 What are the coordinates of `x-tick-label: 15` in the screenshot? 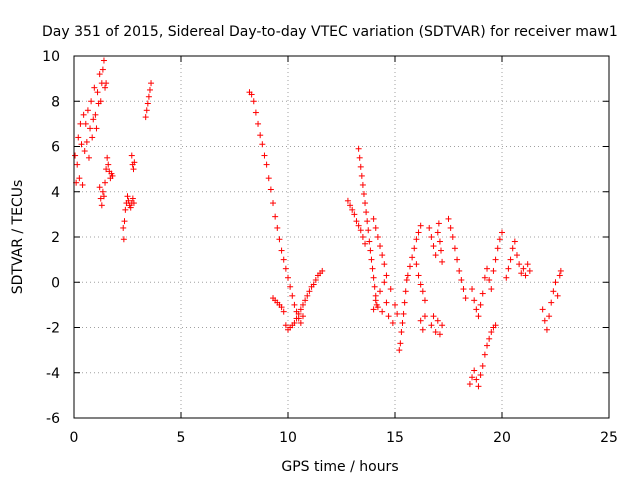 It's located at (395, 438).